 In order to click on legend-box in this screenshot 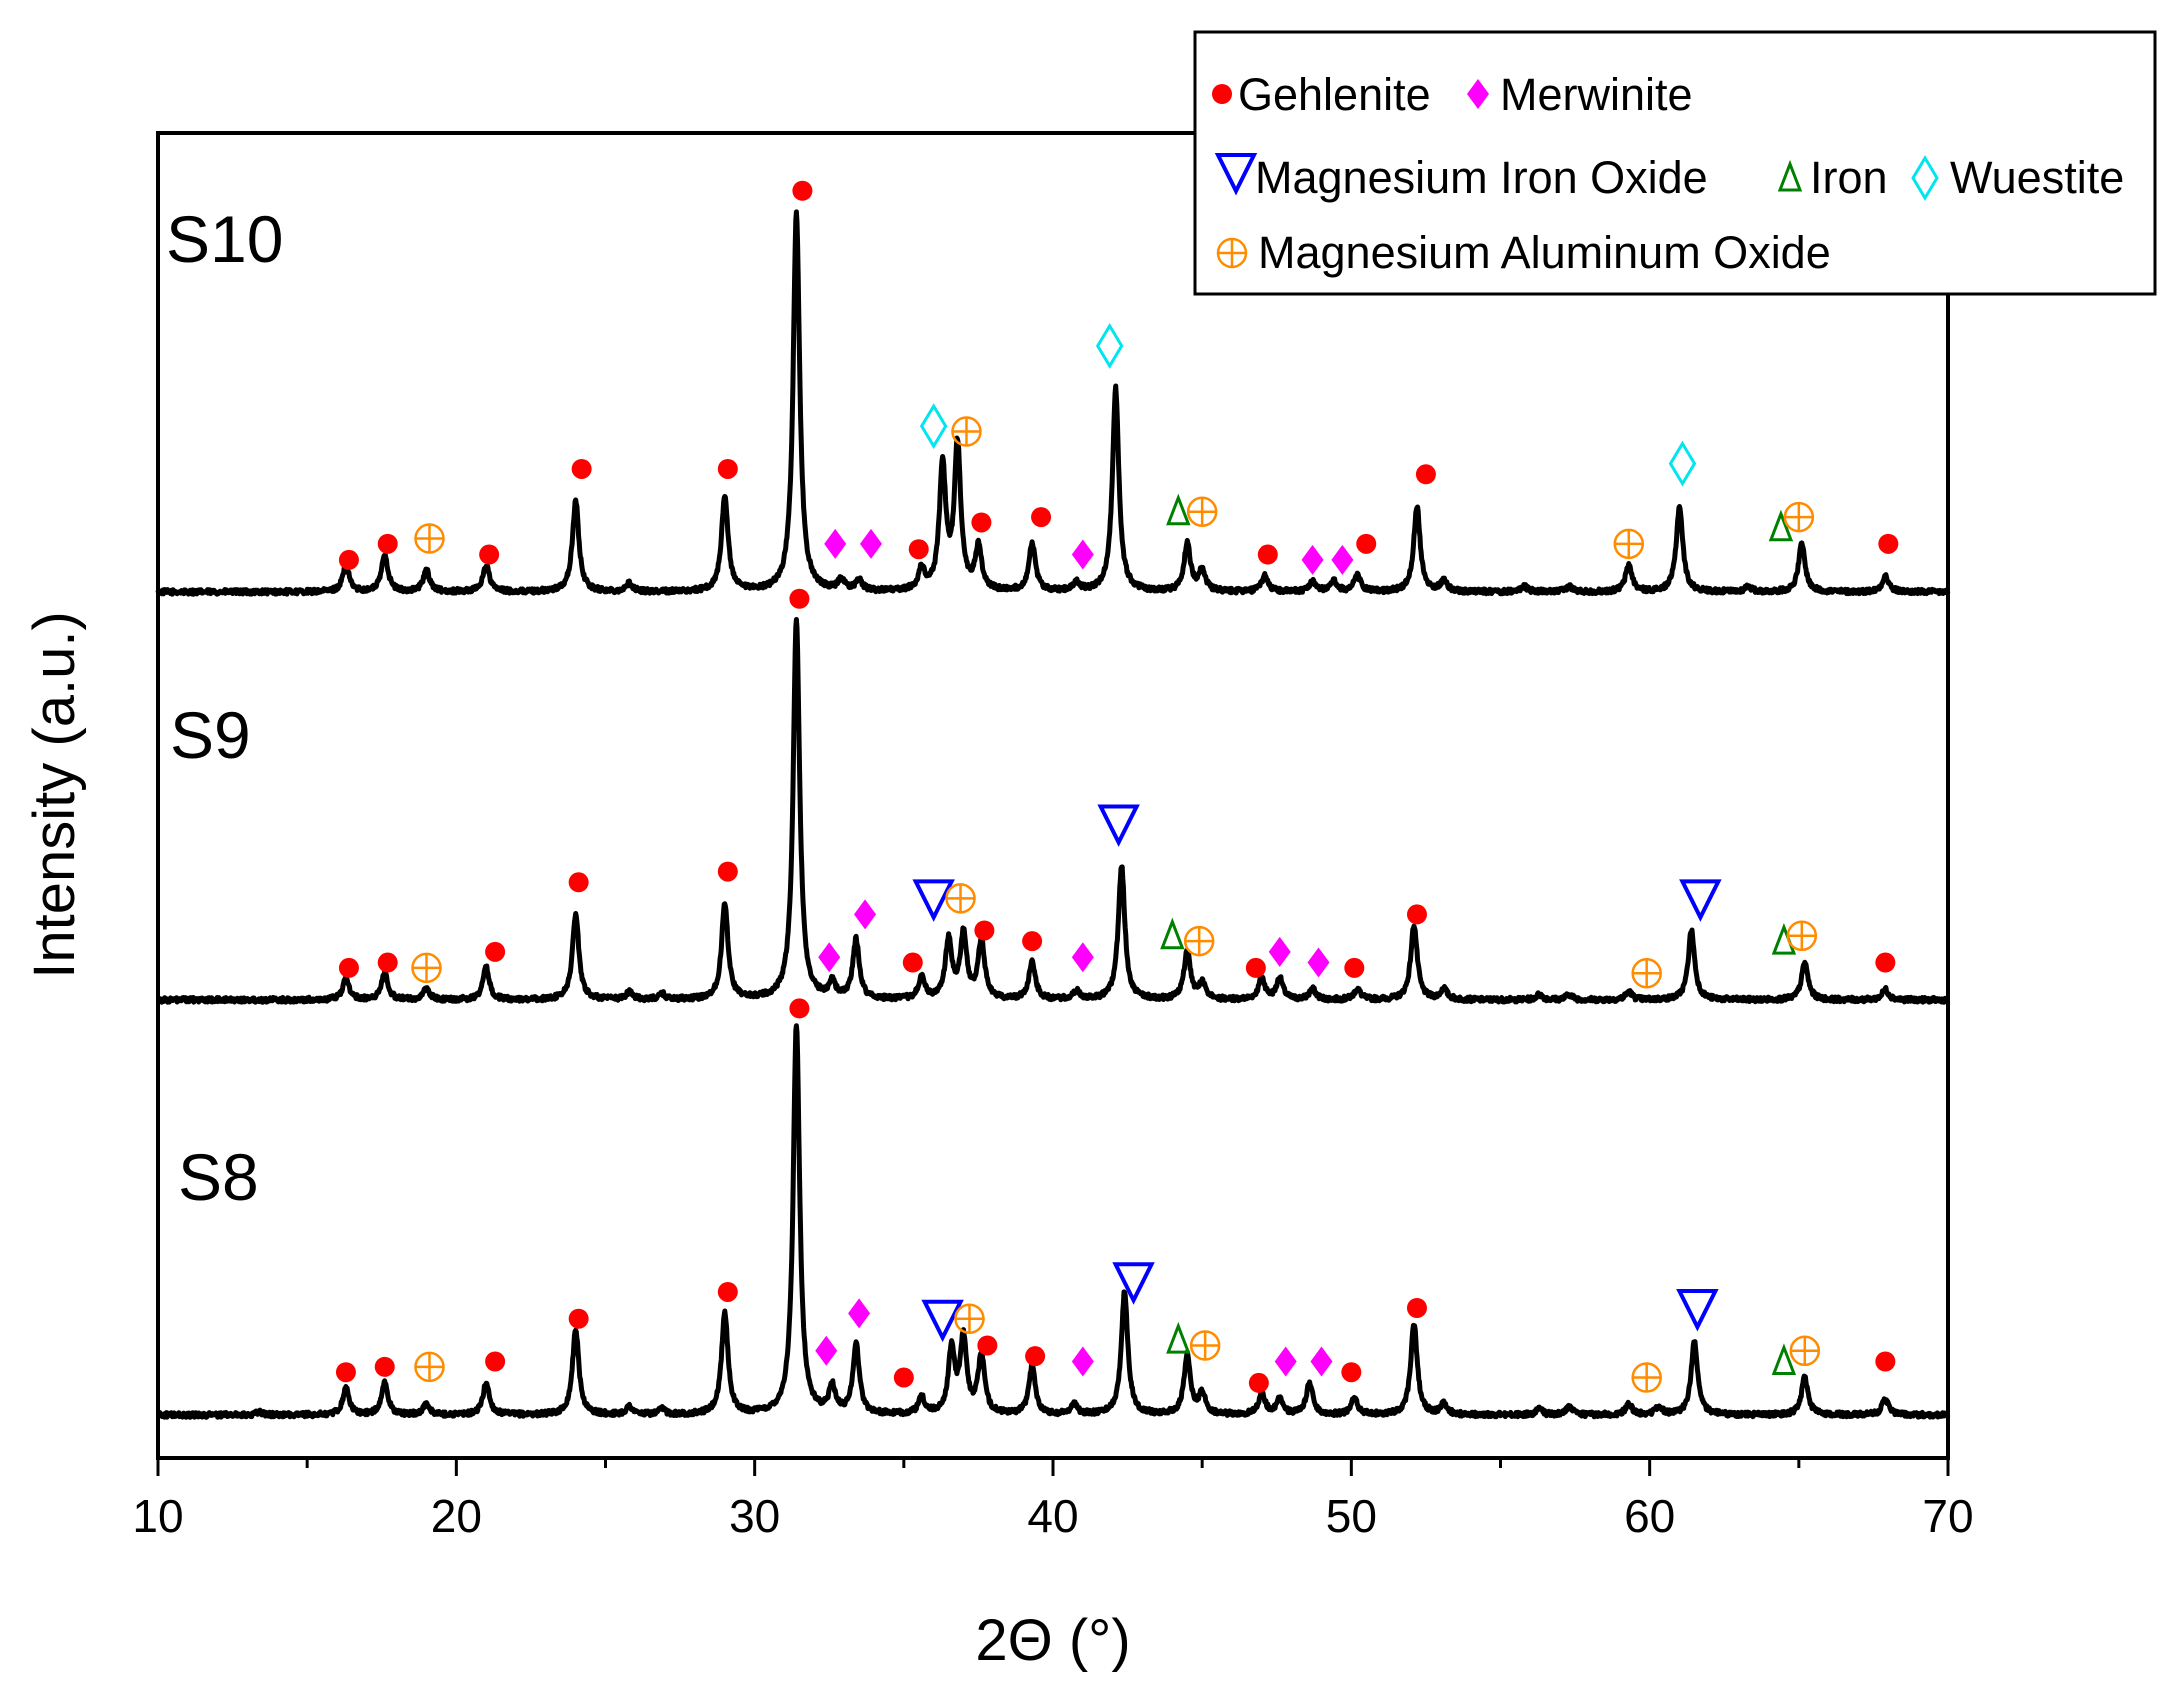, I will do `click(1675, 163)`.